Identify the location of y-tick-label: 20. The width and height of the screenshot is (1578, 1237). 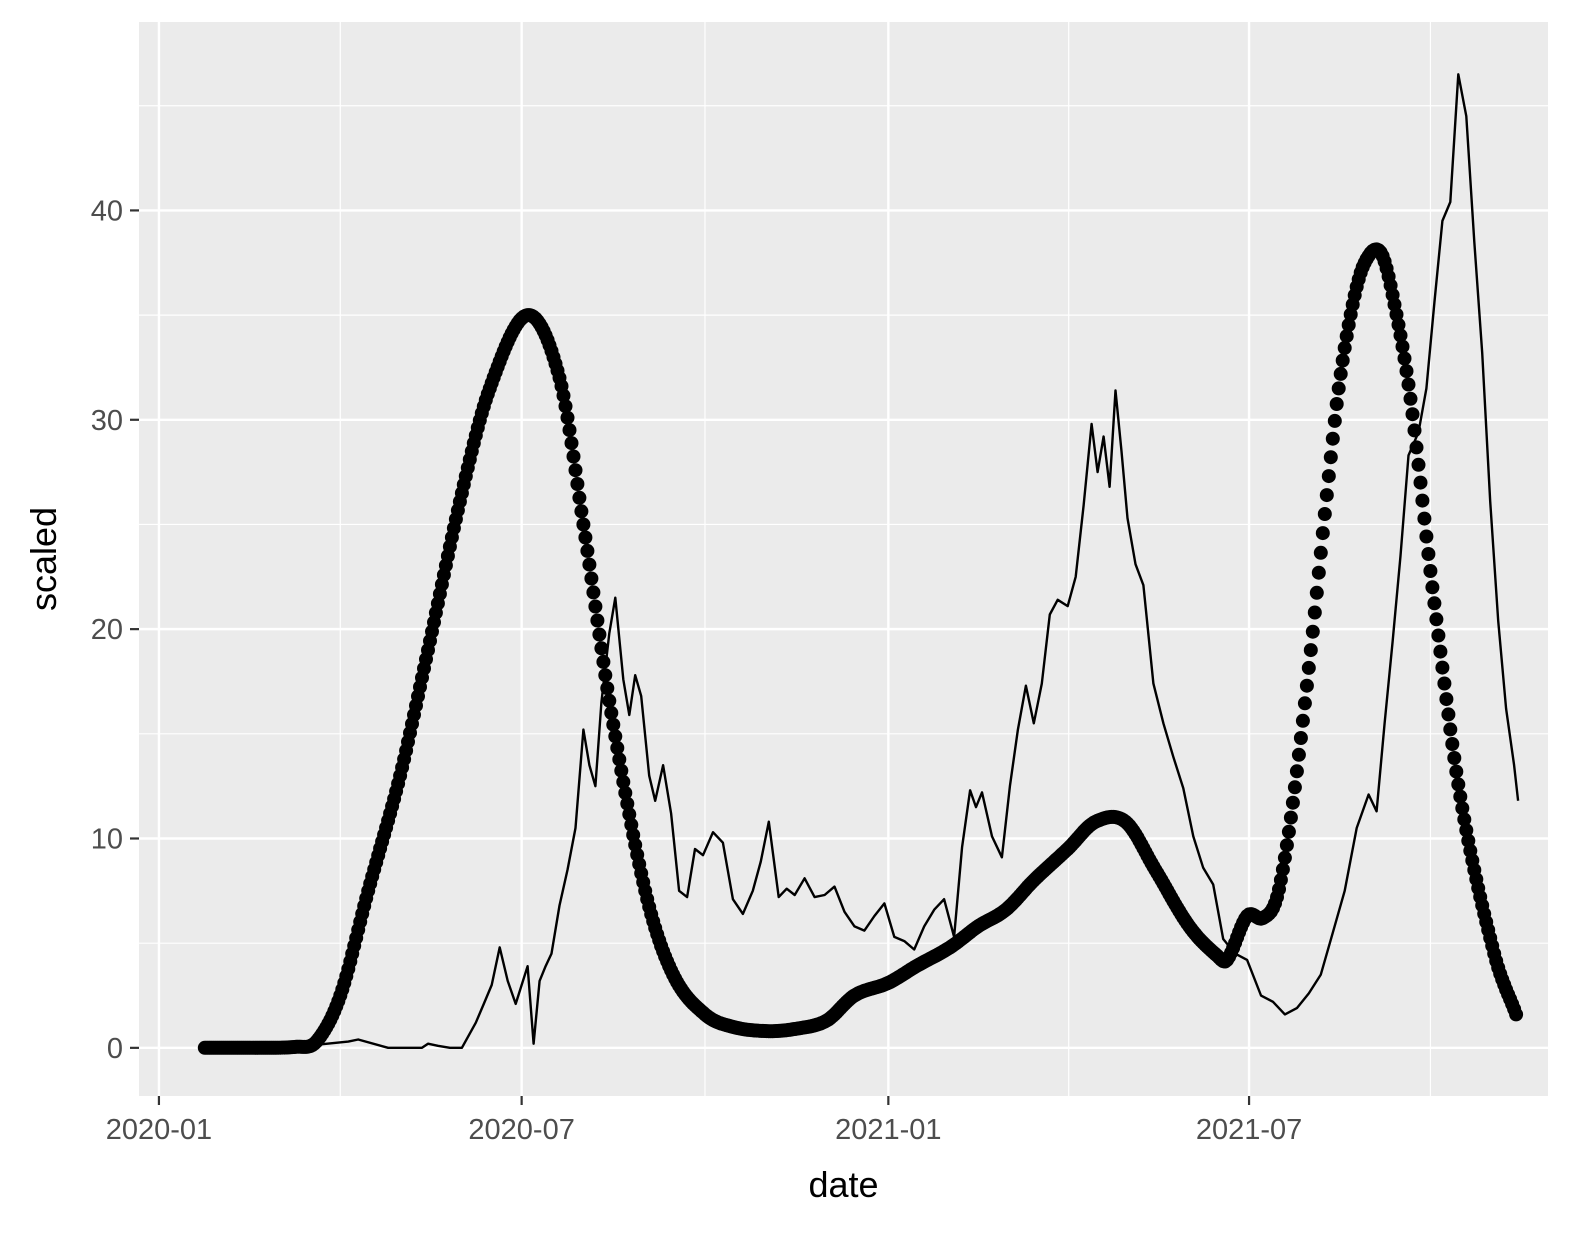
(107, 630).